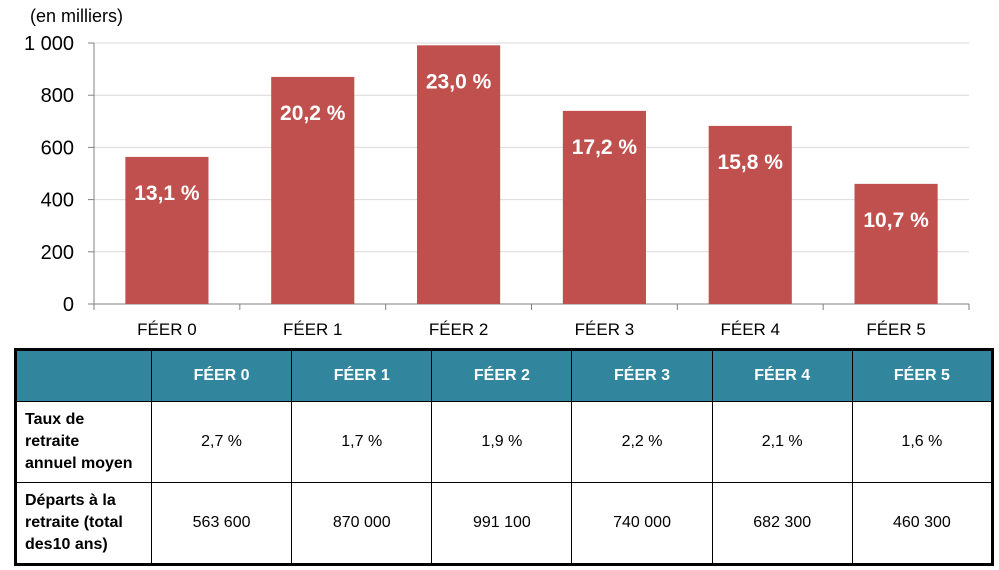  I want to click on x-tick-label: FÉER 4, so click(750, 329).